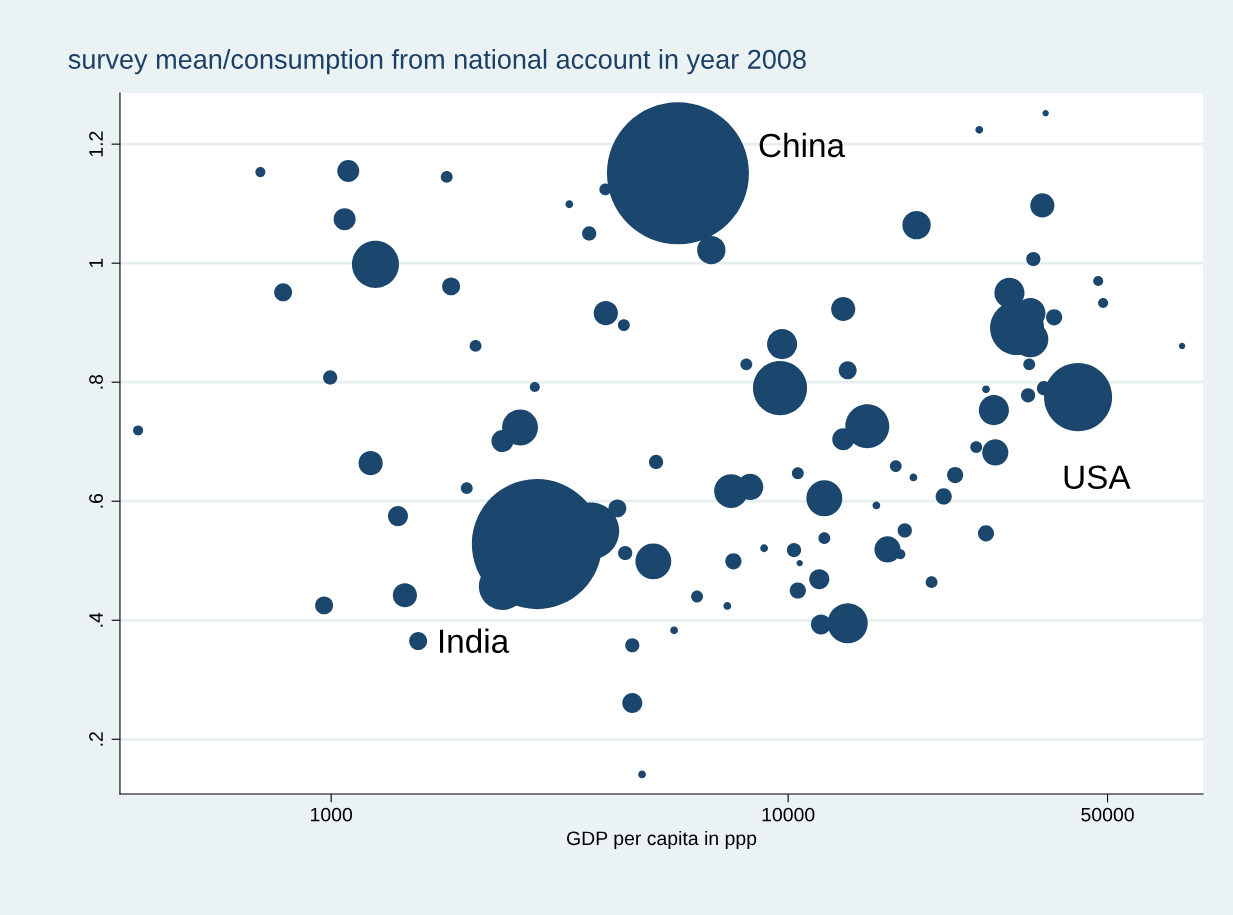  What do you see at coordinates (1107, 814) in the screenshot?
I see `x-tick-label: 50000` at bounding box center [1107, 814].